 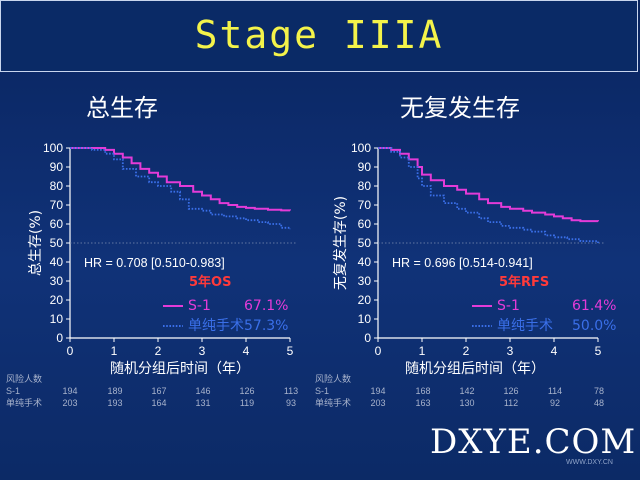 I want to click on rfs-x-tick-label: 5, so click(x=598, y=351).